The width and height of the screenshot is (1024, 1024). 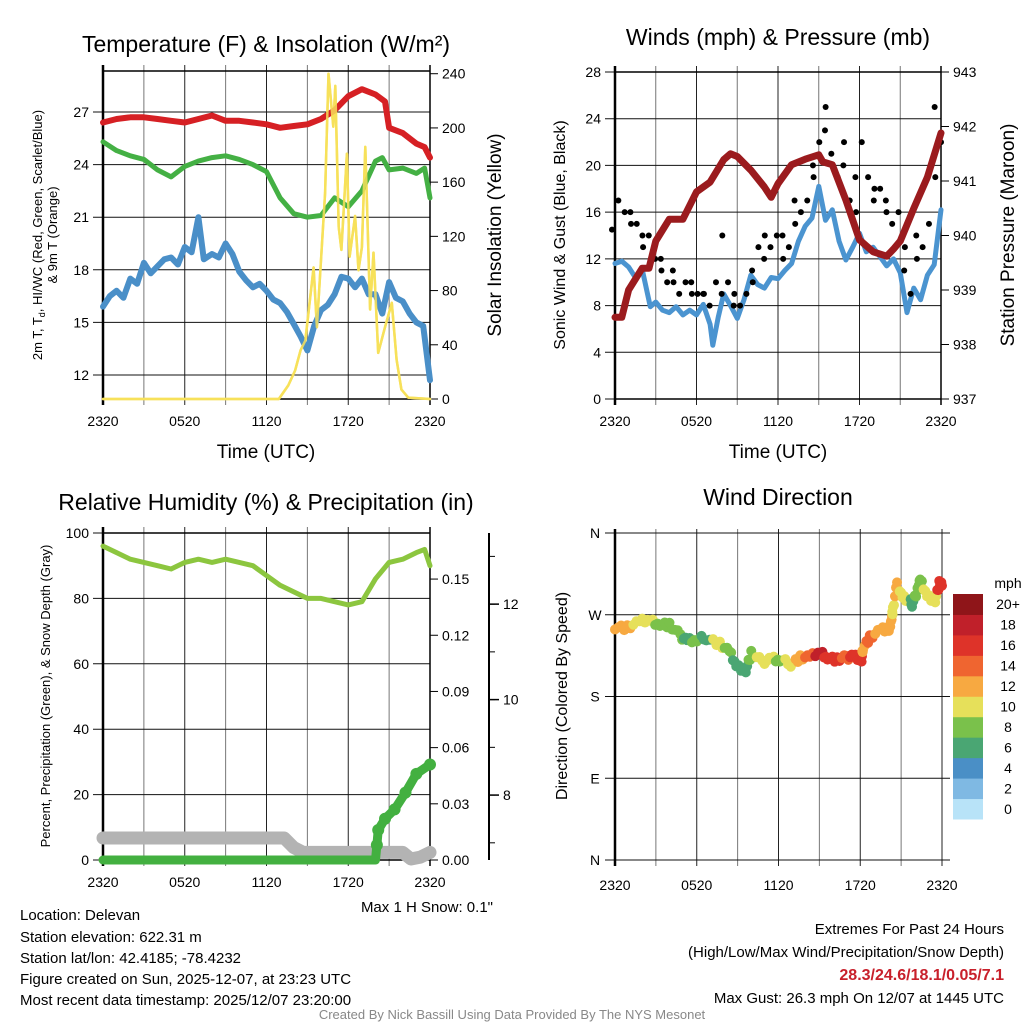 I want to click on right-tick-label: 80, so click(x=450, y=291).